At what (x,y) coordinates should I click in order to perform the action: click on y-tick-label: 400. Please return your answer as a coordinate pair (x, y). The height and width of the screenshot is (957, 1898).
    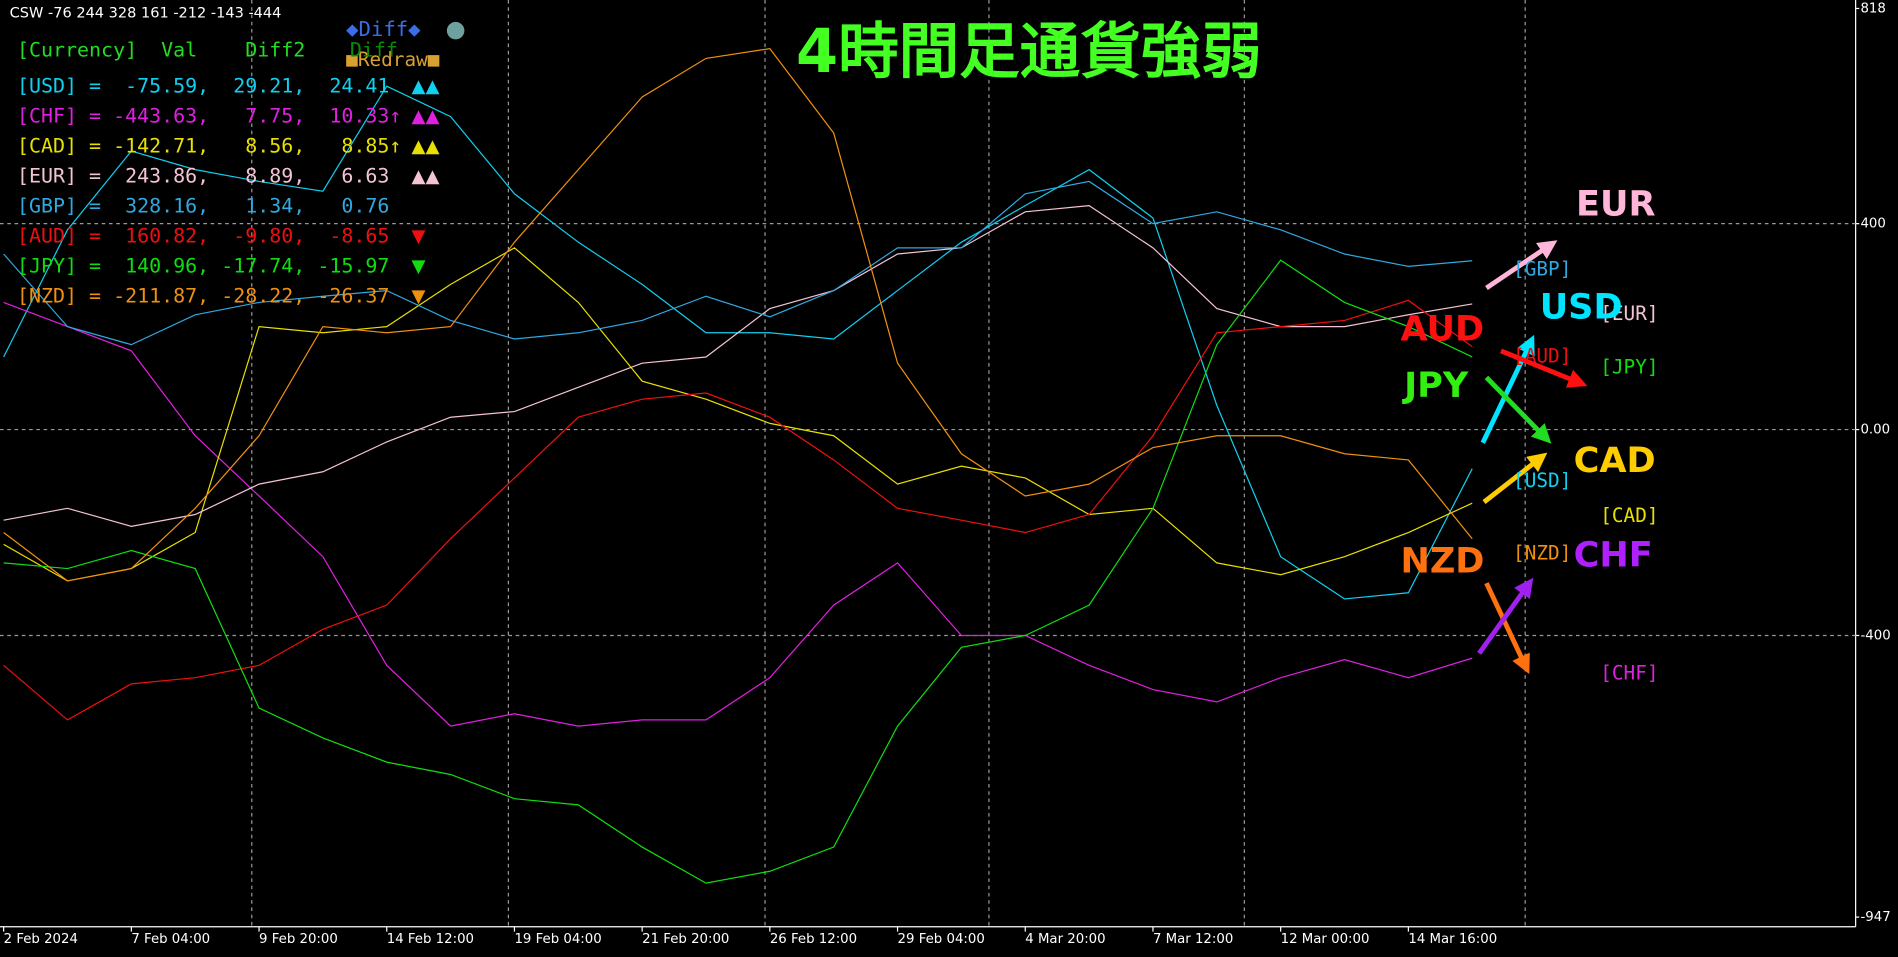
    Looking at the image, I should click on (1872, 224).